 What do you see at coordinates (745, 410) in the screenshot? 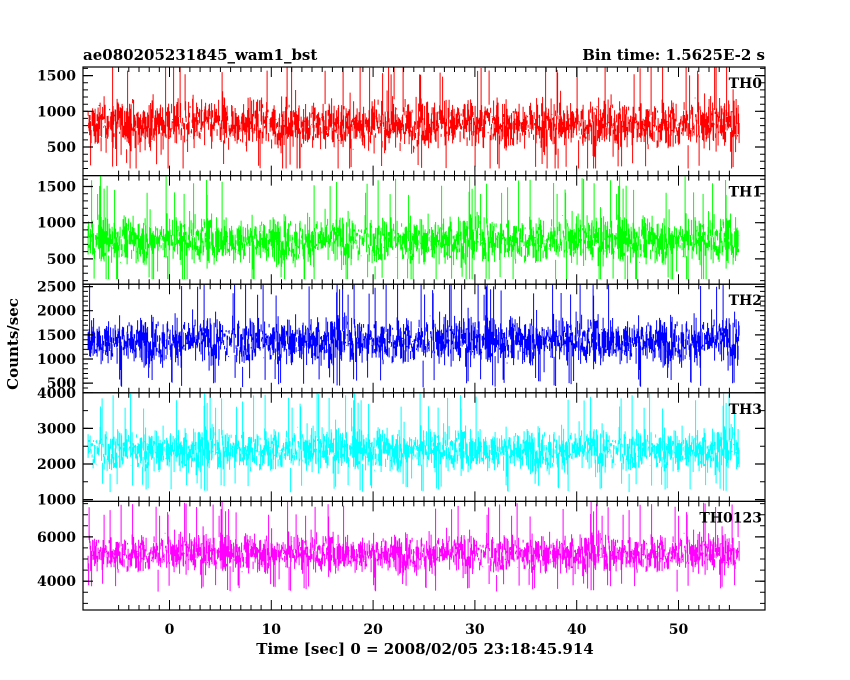
I see `panel-label-th3: TH3` at bounding box center [745, 410].